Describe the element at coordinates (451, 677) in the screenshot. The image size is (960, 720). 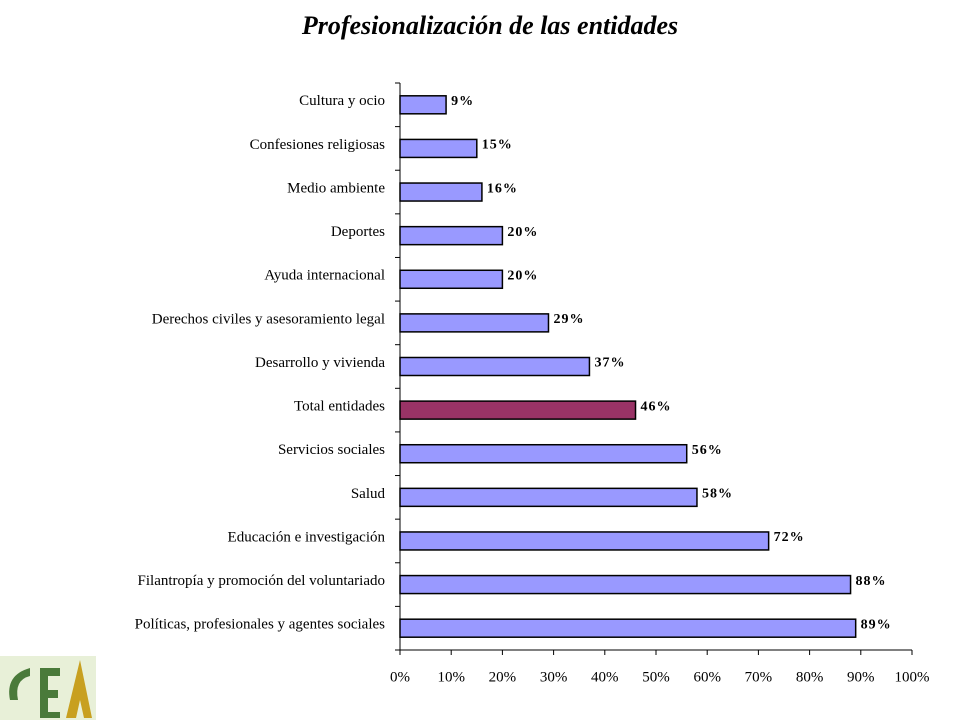
I see `x-tick-label: 10%` at that location.